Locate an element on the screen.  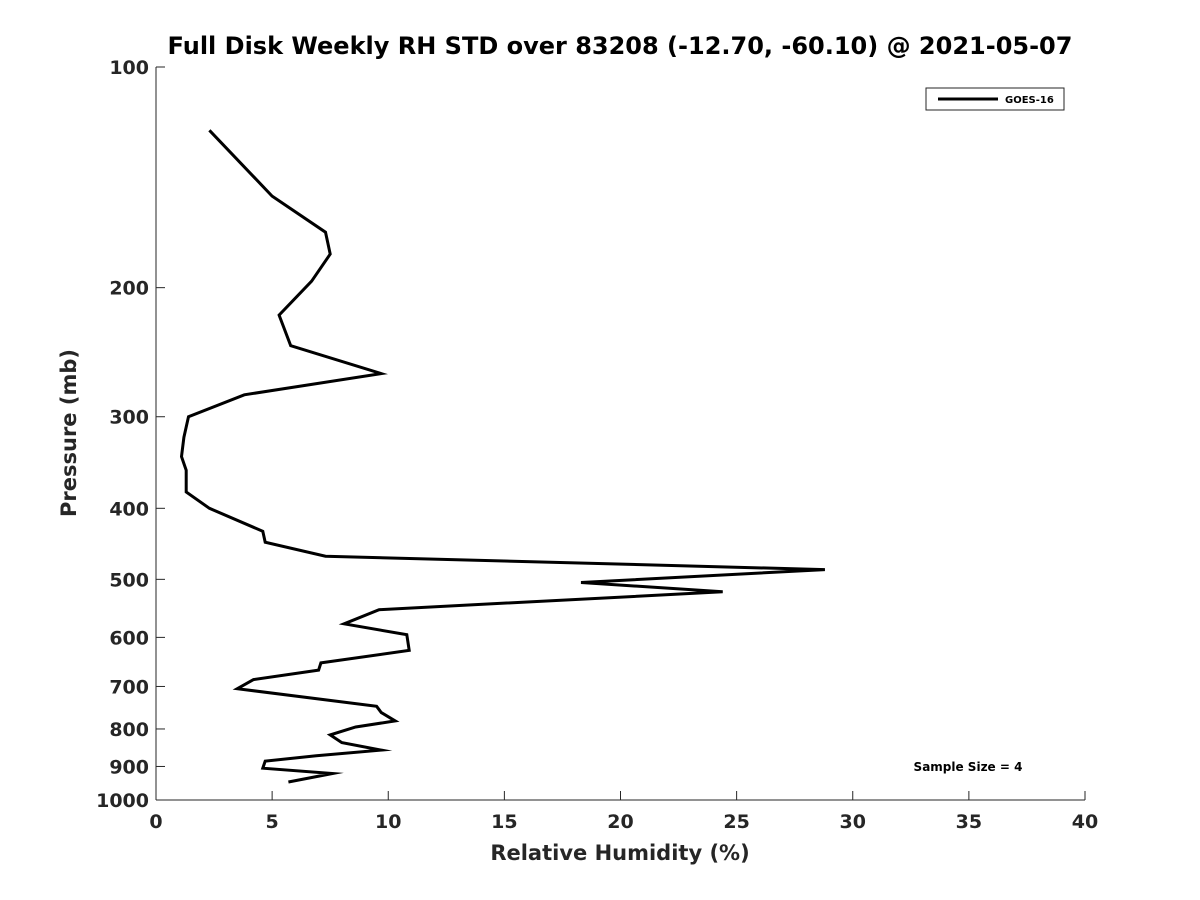
y-tick-label: 400 is located at coordinates (129, 509).